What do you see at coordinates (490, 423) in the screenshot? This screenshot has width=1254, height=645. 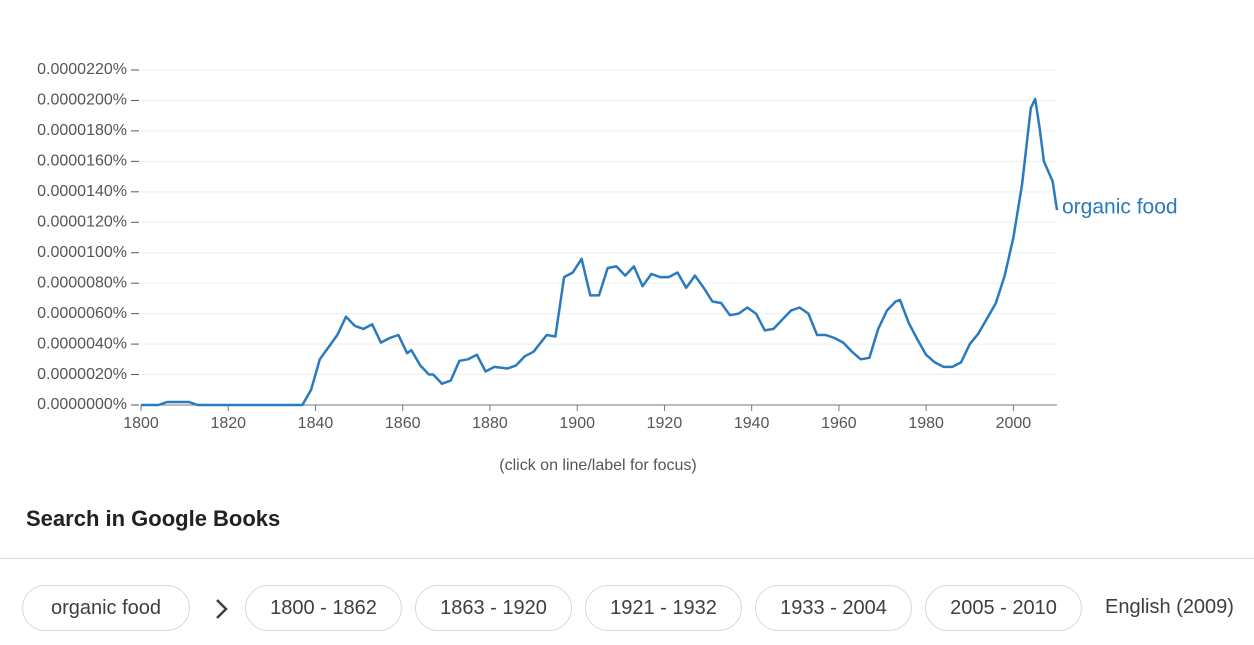 I see `x-tick-label: 1880` at bounding box center [490, 423].